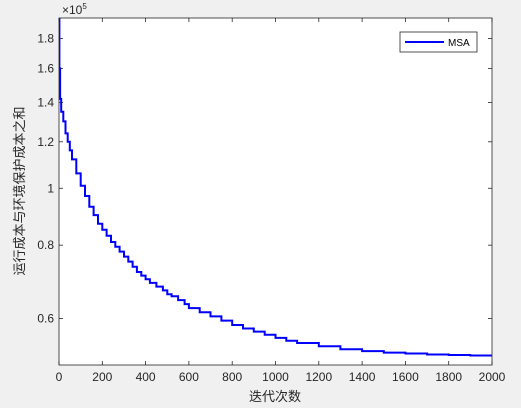 The image size is (521, 408). What do you see at coordinates (20, 190) in the screenshot?
I see `y-axis-label: 运行成本与环境保护成本之和` at bounding box center [20, 190].